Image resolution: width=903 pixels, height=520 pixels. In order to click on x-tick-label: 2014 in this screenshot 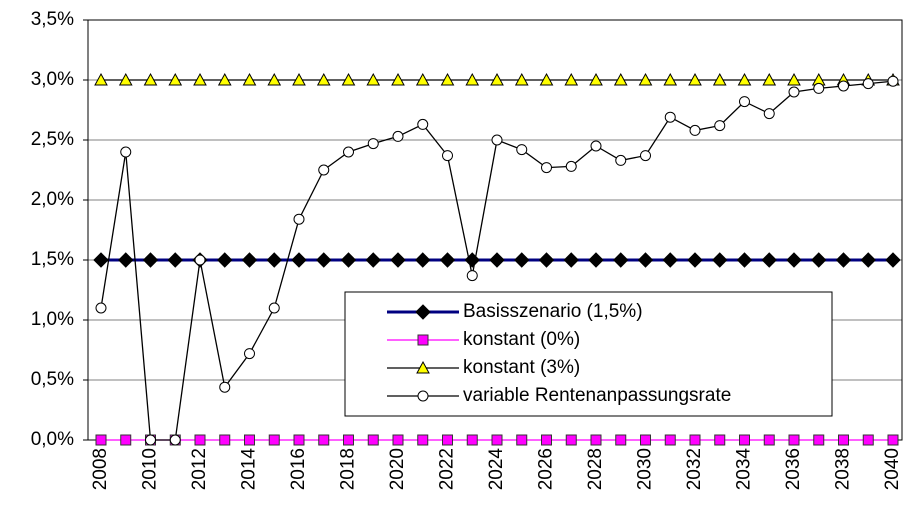, I will do `click(249, 469)`.